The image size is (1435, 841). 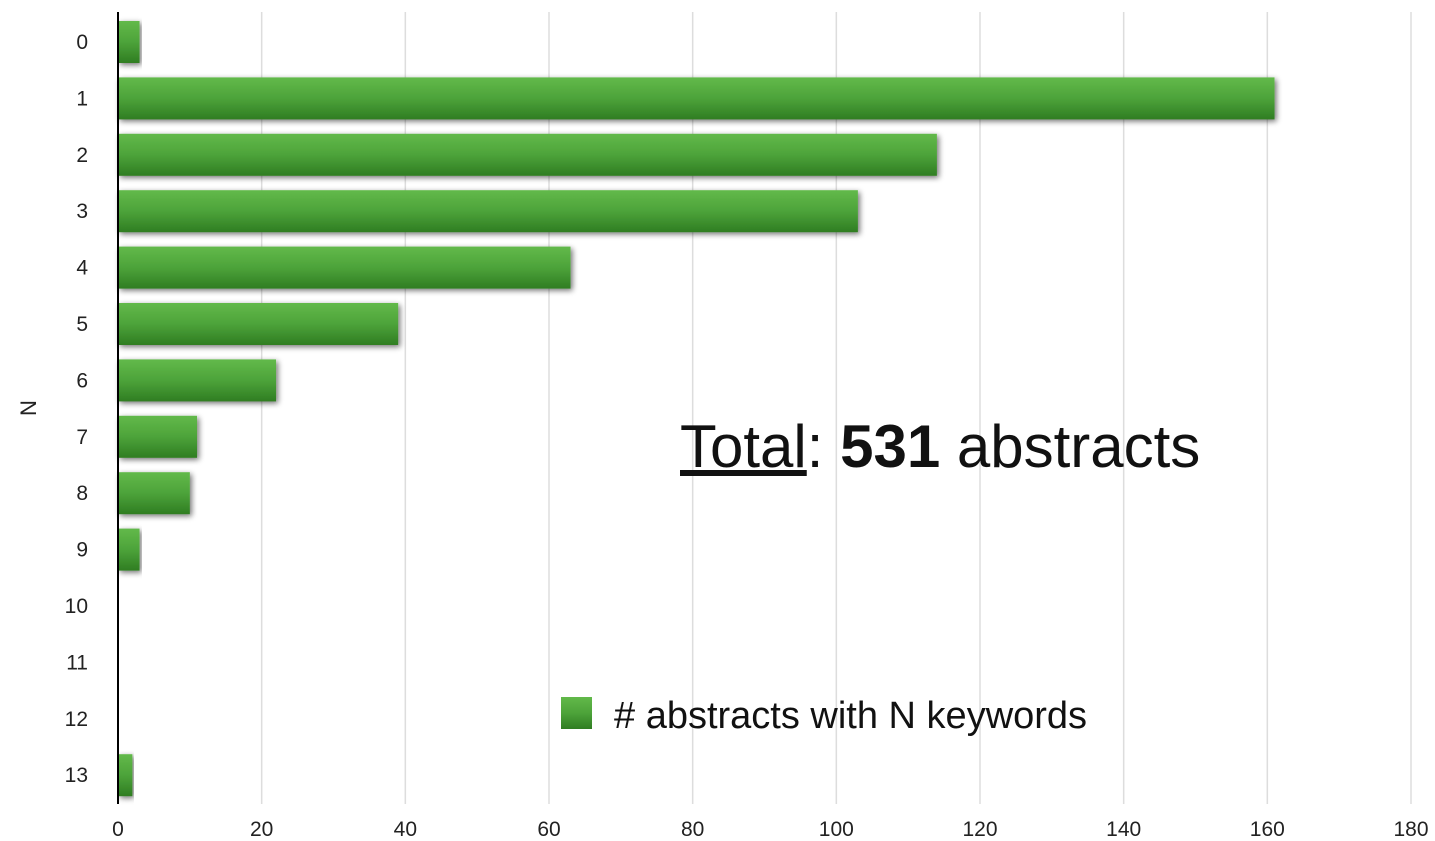 What do you see at coordinates (82, 268) in the screenshot?
I see `y-tick-label: 4` at bounding box center [82, 268].